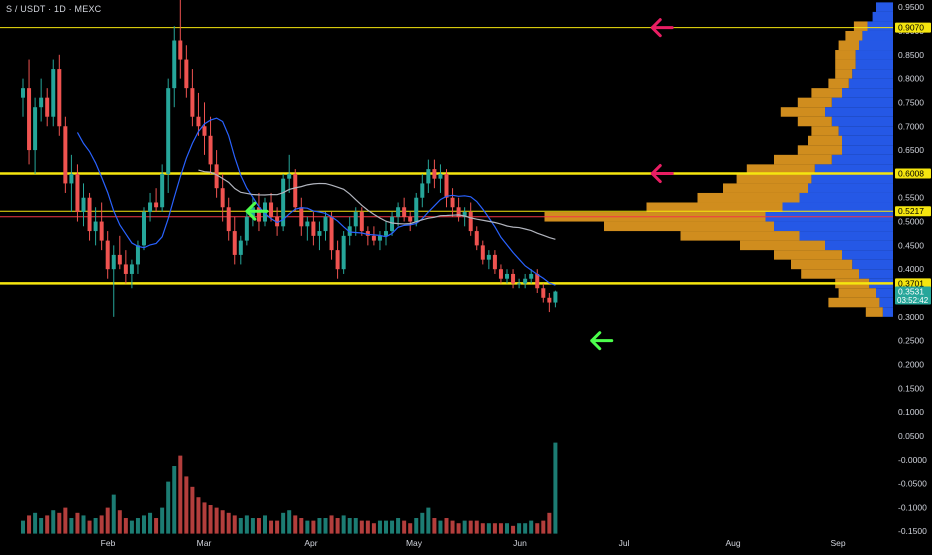 This screenshot has width=932, height=555. What do you see at coordinates (911, 28) in the screenshot?
I see `price-label-text: 0.9070` at bounding box center [911, 28].